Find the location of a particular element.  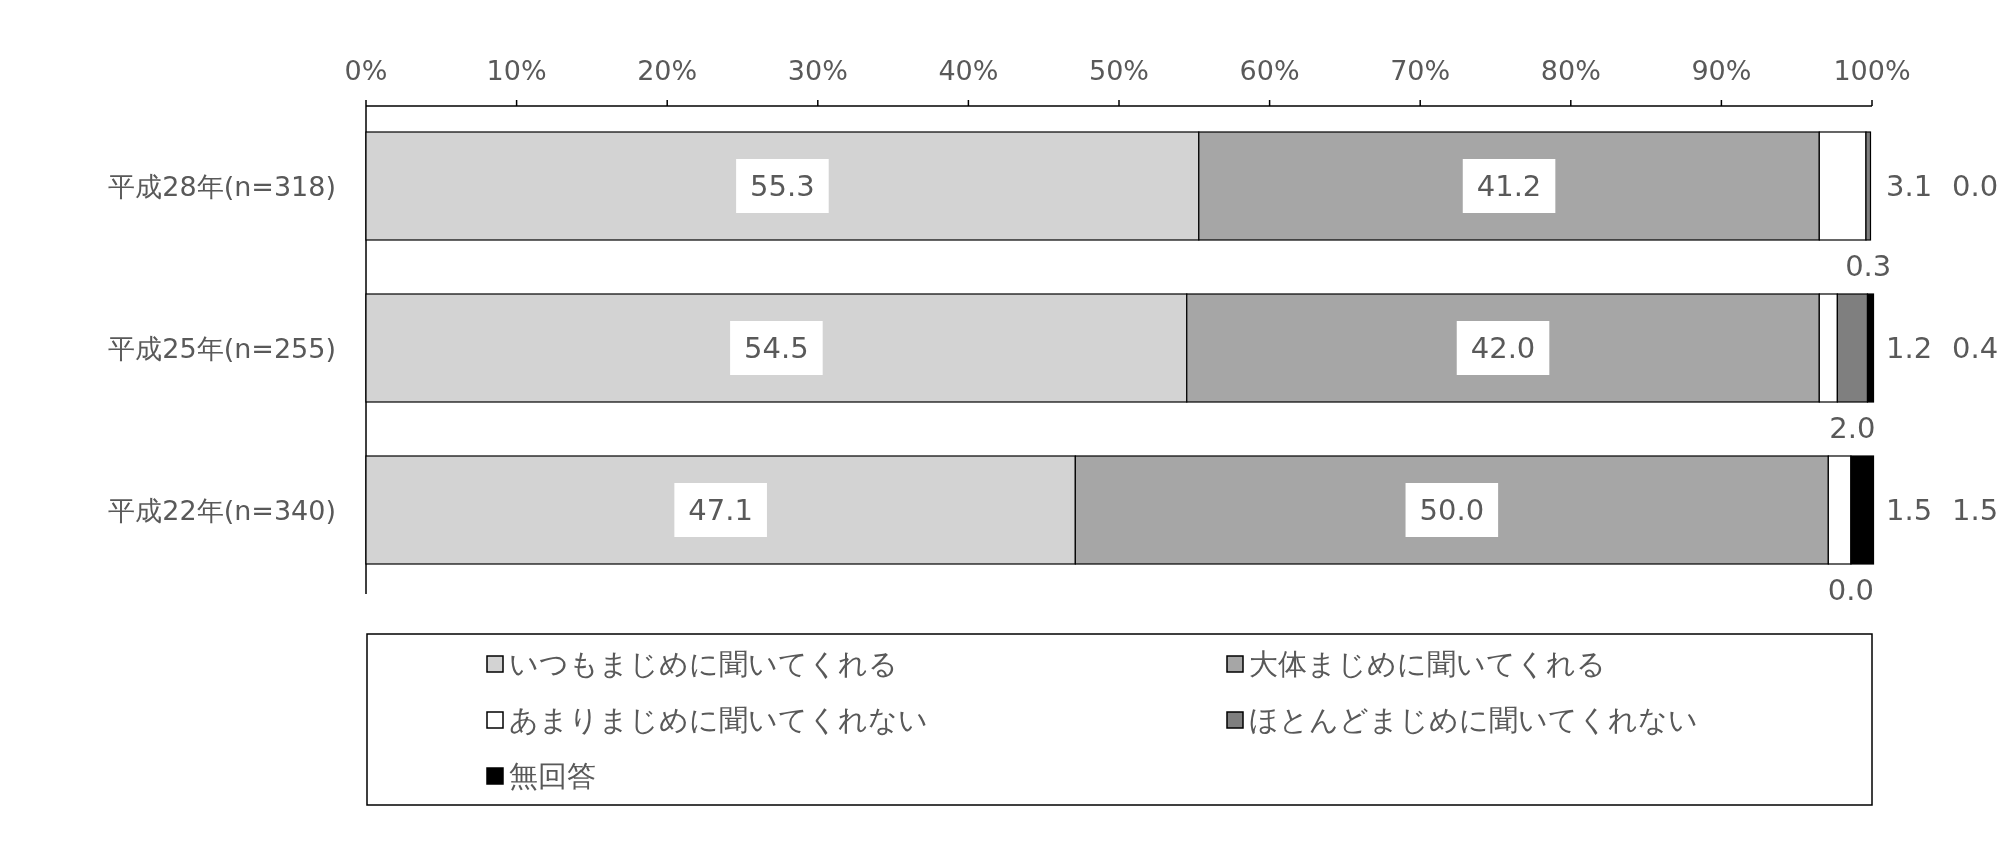

data-label: 42.0 is located at coordinates (1503, 348).